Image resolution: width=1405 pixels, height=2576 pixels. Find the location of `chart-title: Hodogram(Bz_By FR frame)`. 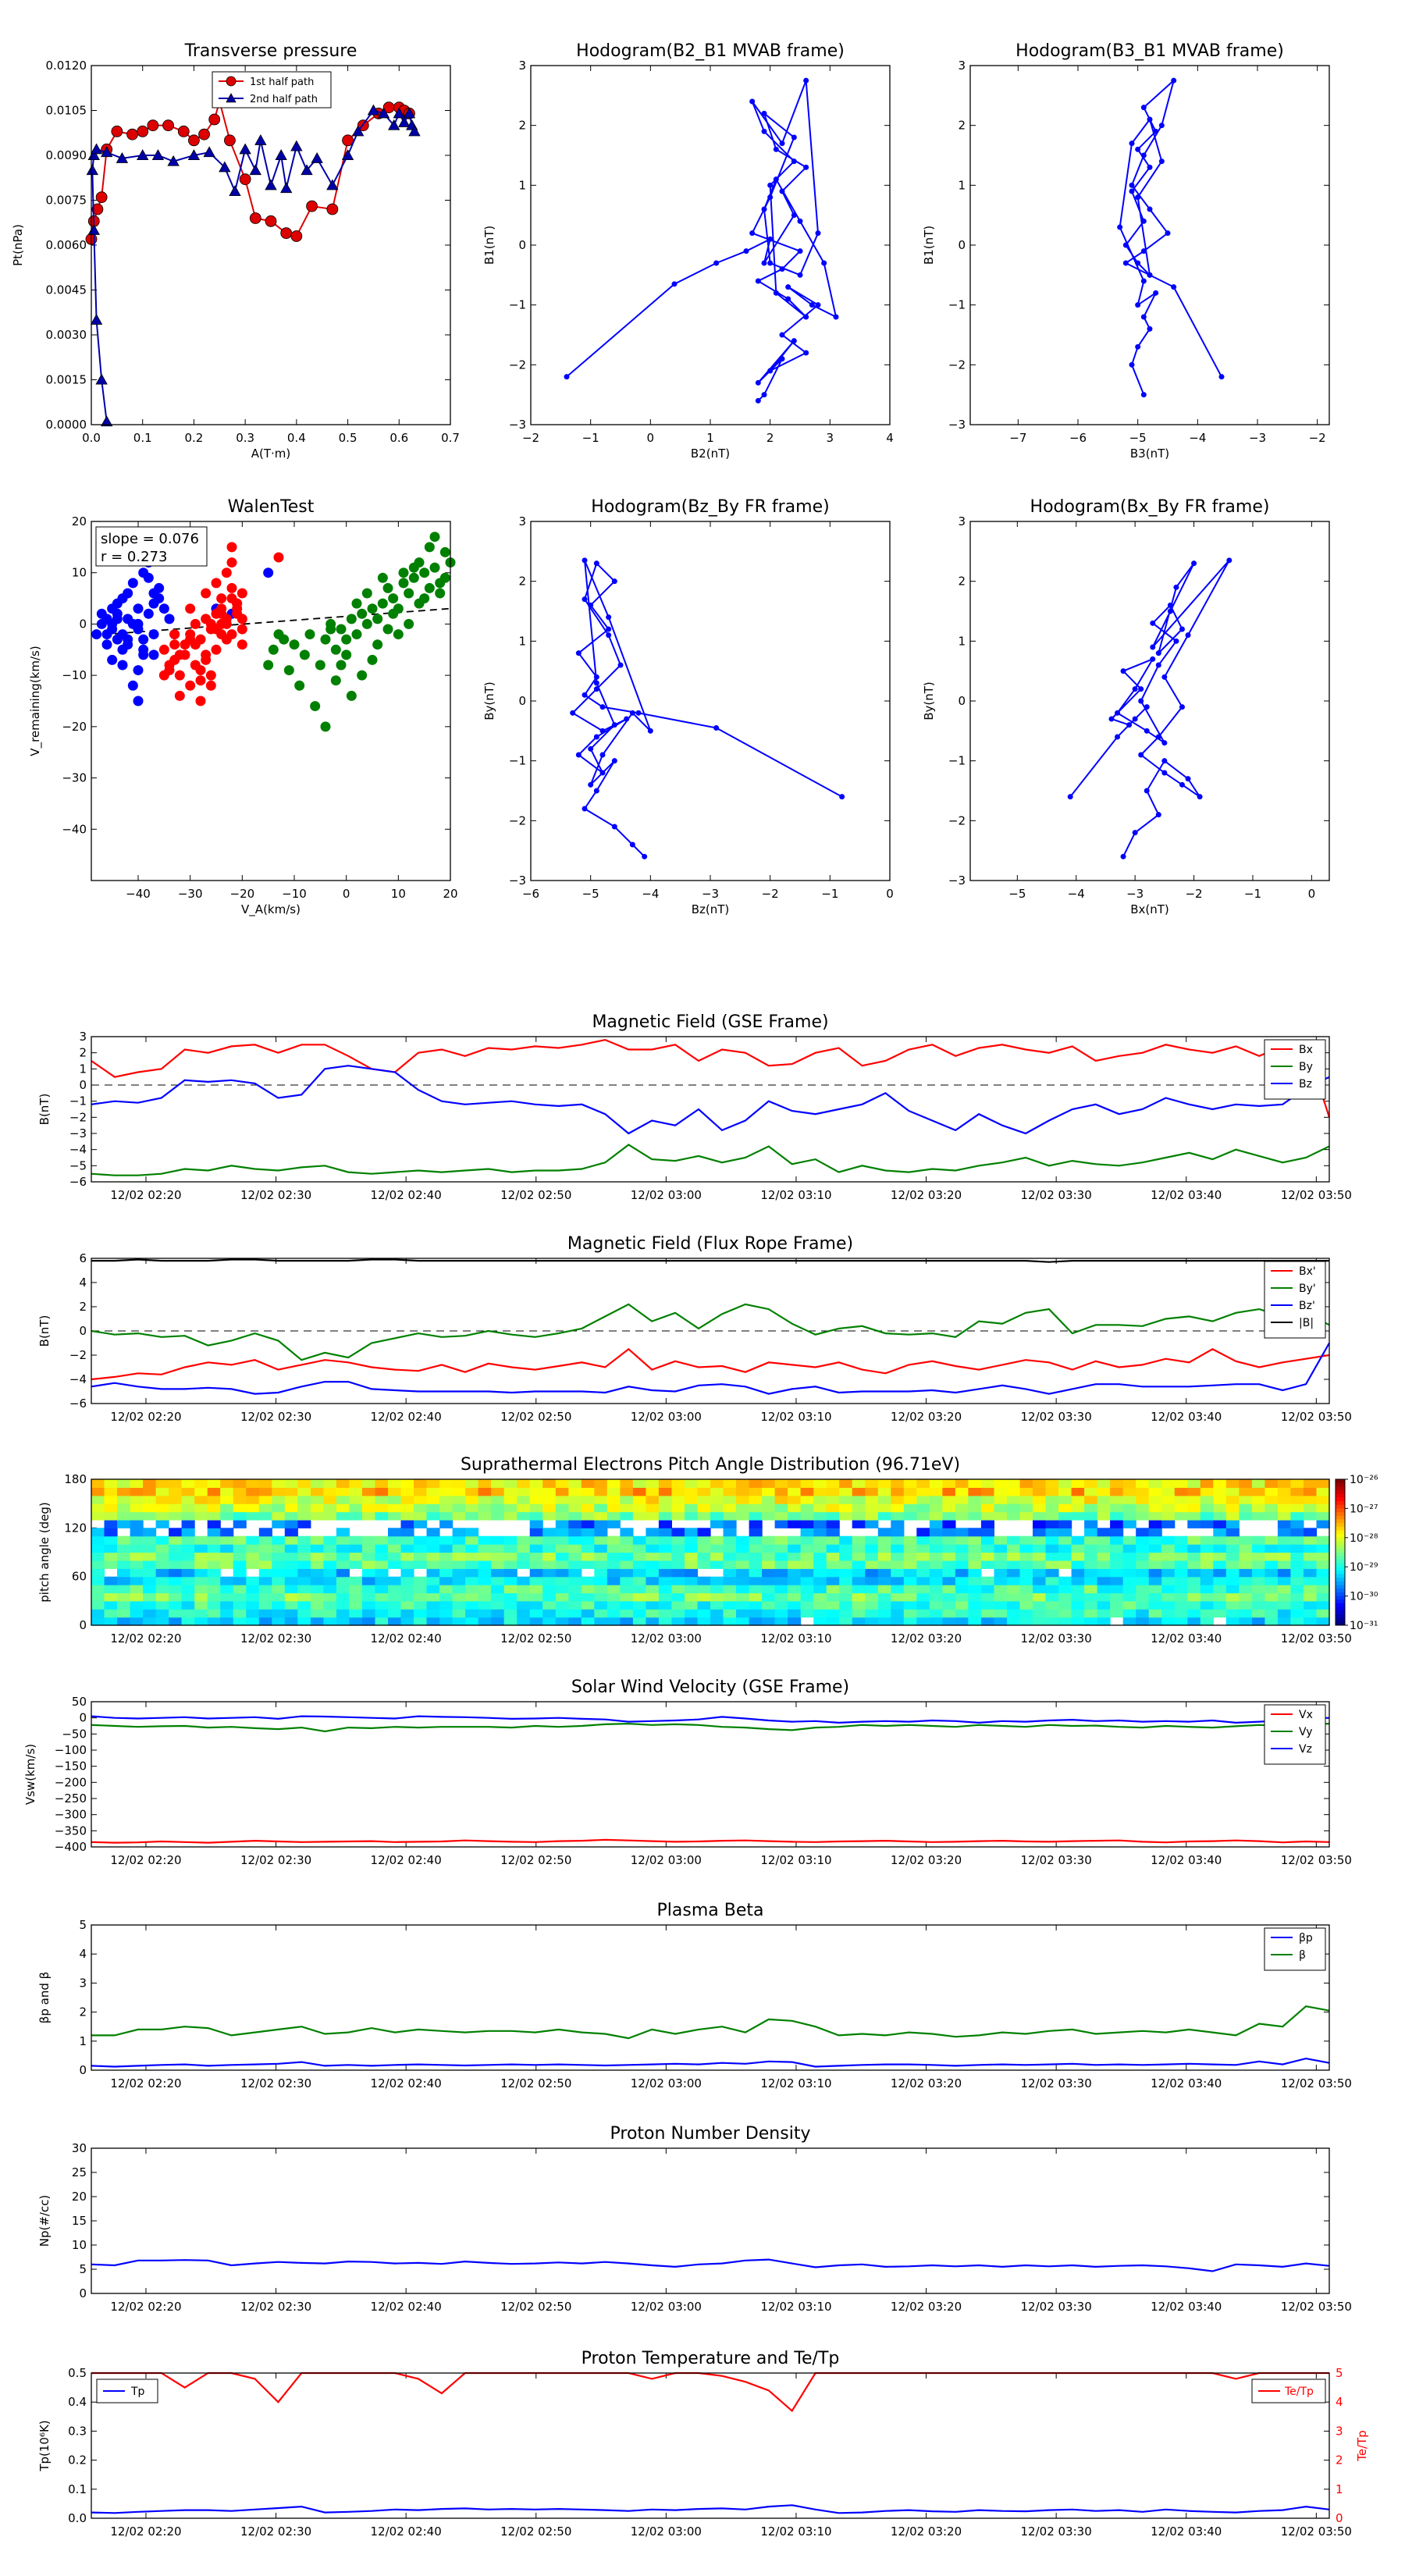

chart-title: Hodogram(Bz_By FR frame) is located at coordinates (710, 507).